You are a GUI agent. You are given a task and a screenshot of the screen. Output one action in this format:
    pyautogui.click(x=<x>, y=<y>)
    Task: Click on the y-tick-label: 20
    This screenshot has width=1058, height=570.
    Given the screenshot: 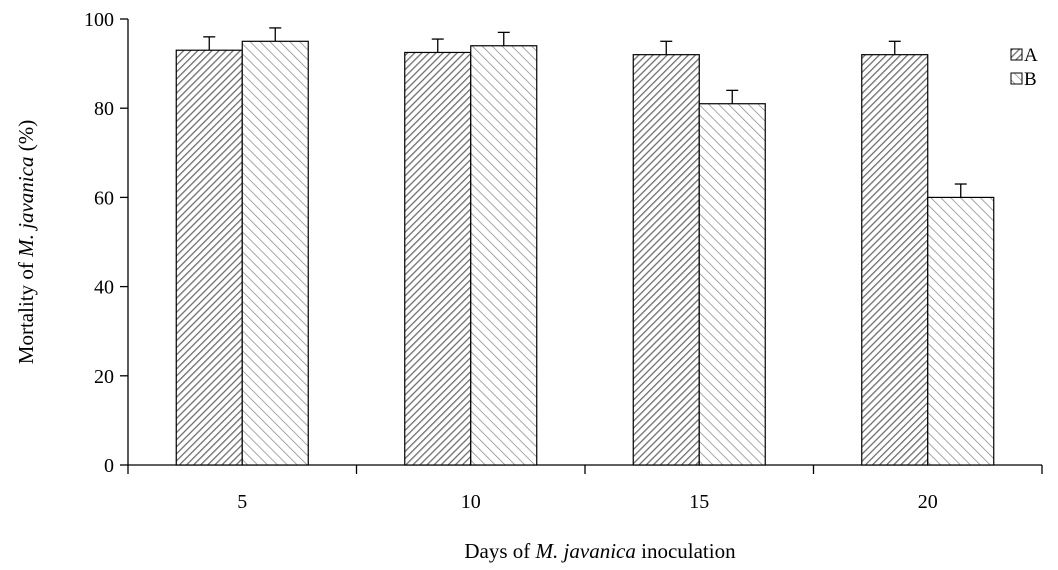 What is the action you would take?
    pyautogui.click(x=104, y=377)
    